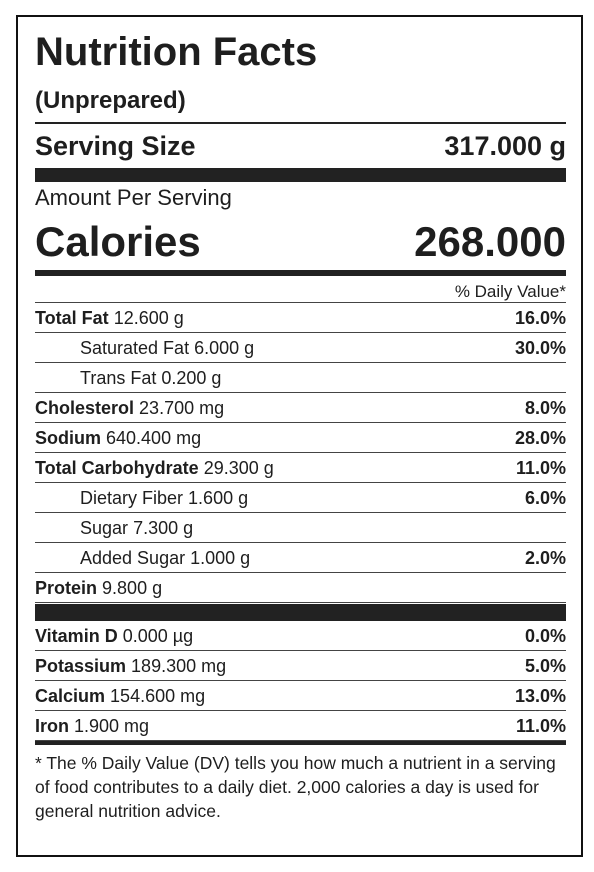  Describe the element at coordinates (176, 52) in the screenshot. I see `title: Nutrition Facts` at that location.